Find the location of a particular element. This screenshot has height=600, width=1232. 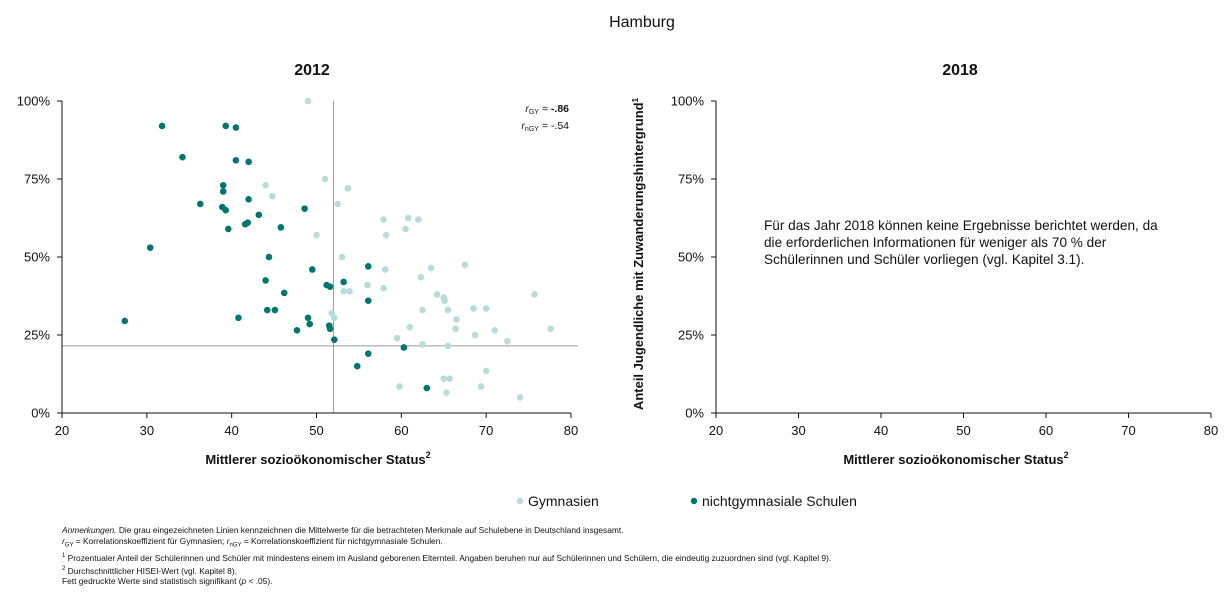

right-x-tick-label: 20 is located at coordinates (716, 430).